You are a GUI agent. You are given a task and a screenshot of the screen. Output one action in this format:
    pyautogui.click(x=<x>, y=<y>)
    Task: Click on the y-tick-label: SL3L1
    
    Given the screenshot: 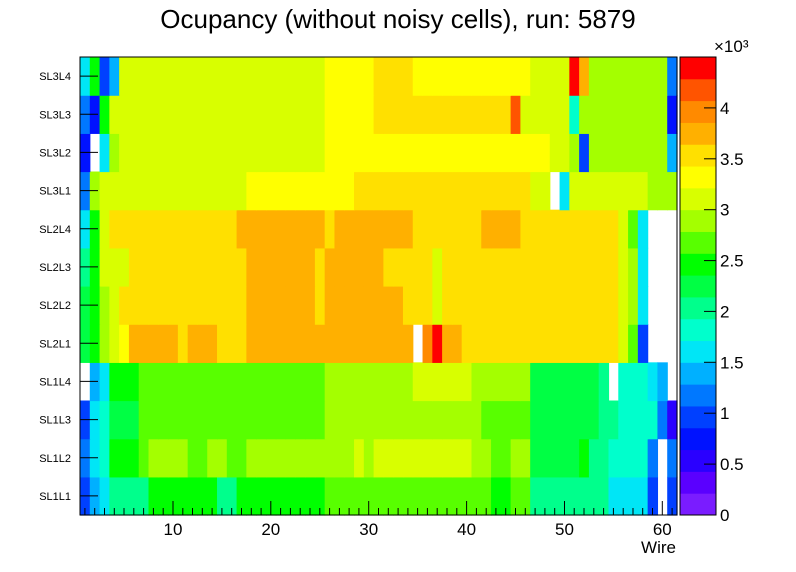 What is the action you would take?
    pyautogui.click(x=55, y=192)
    